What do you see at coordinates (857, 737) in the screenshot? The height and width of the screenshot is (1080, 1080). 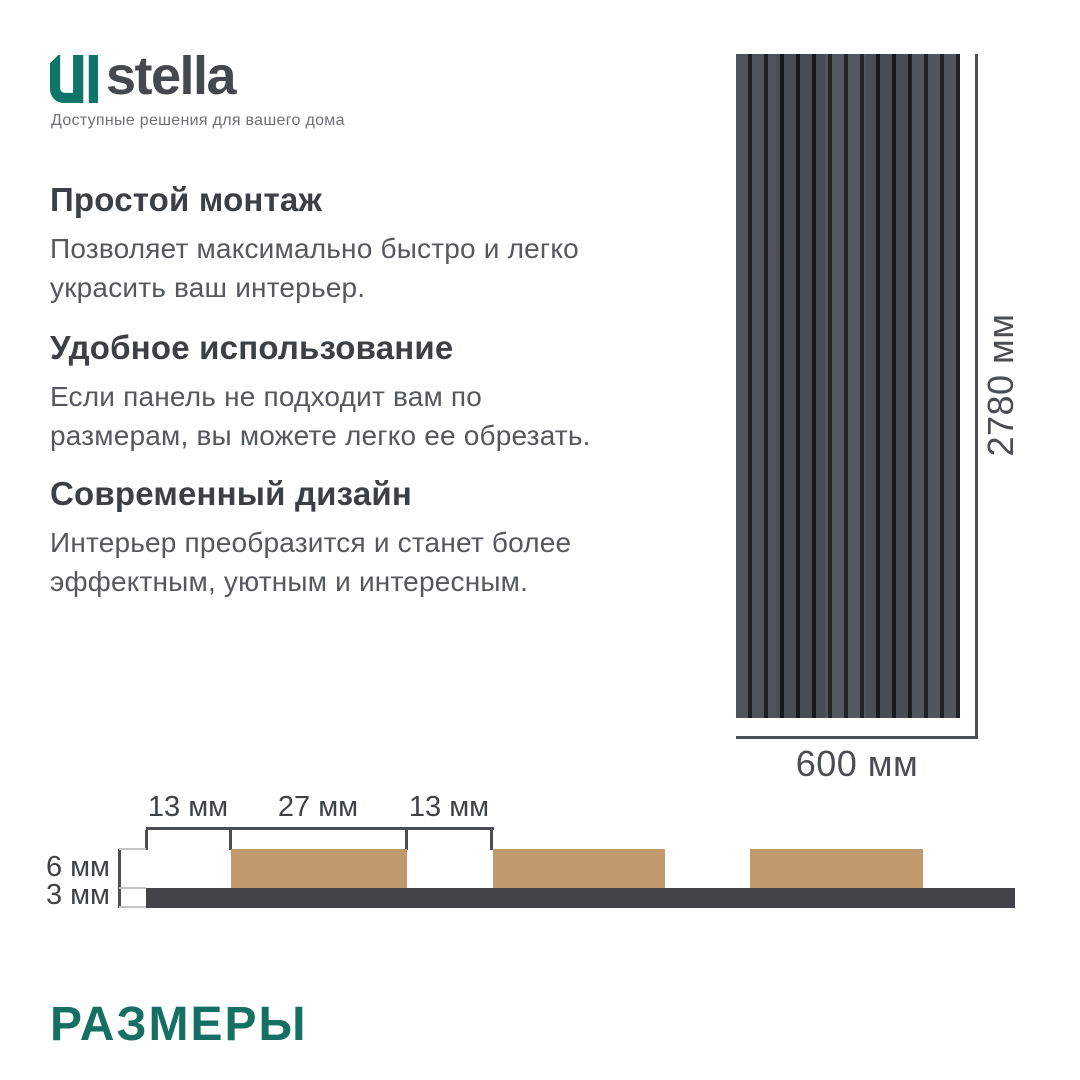 I see `width-dimension-line` at bounding box center [857, 737].